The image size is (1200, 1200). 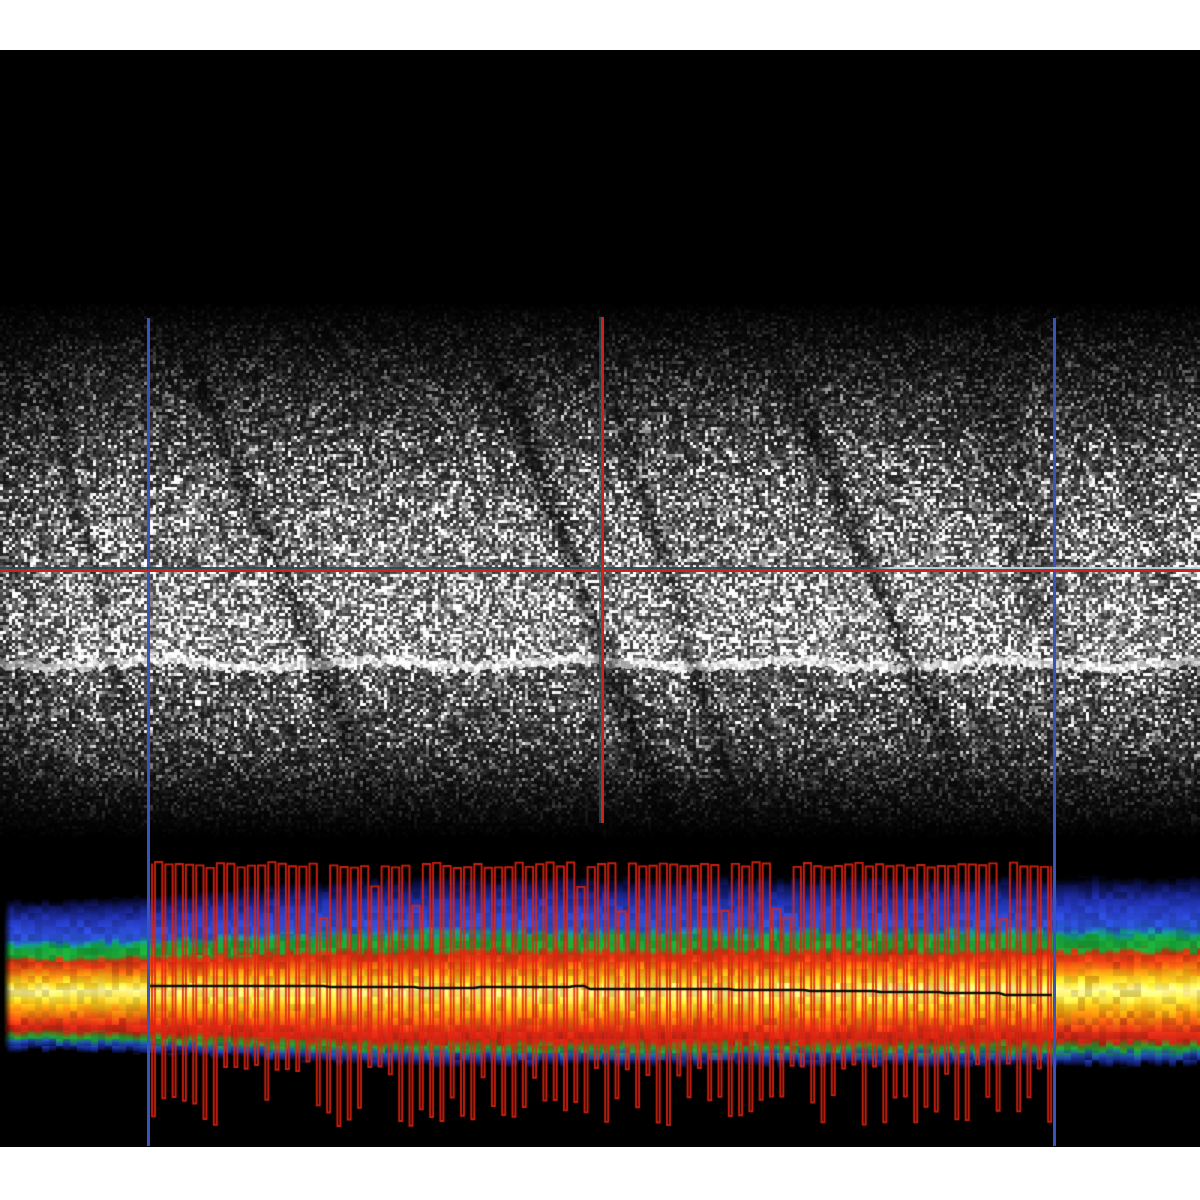 What do you see at coordinates (1054, 732) in the screenshot?
I see `roi-marker-line-right` at bounding box center [1054, 732].